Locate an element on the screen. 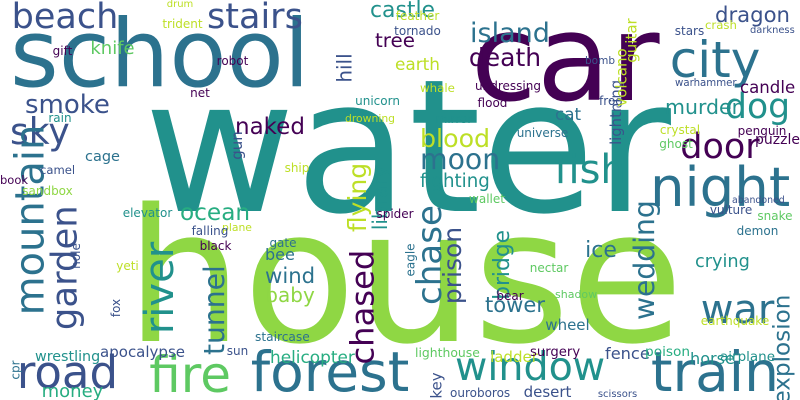 This screenshot has width=800, height=400. word-castle: castle is located at coordinates (402, 12).